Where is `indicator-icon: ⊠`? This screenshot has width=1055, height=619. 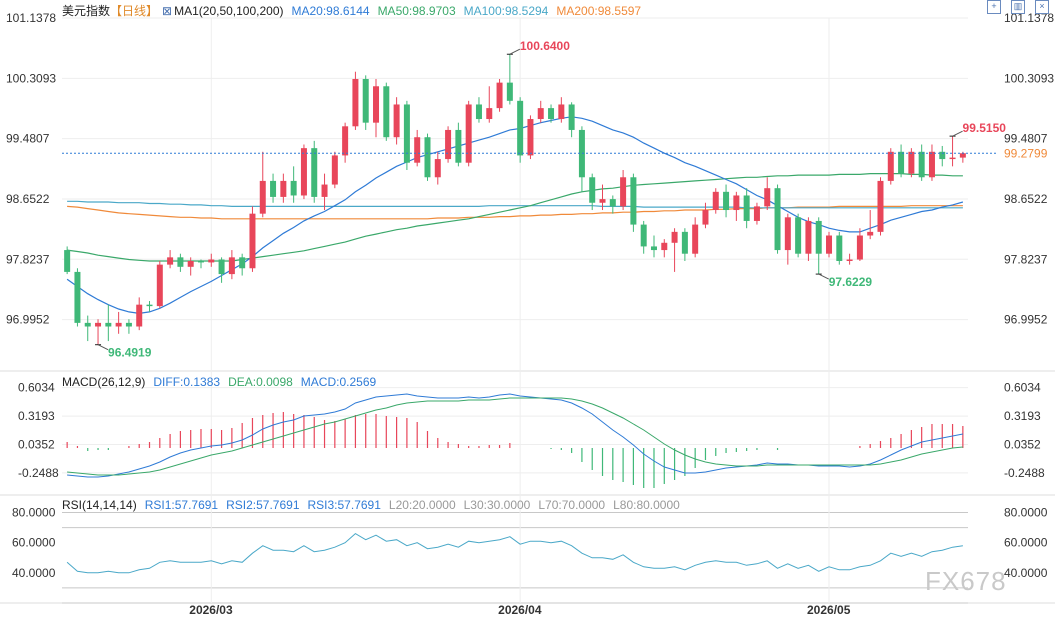 indicator-icon: ⊠ is located at coordinates (167, 10).